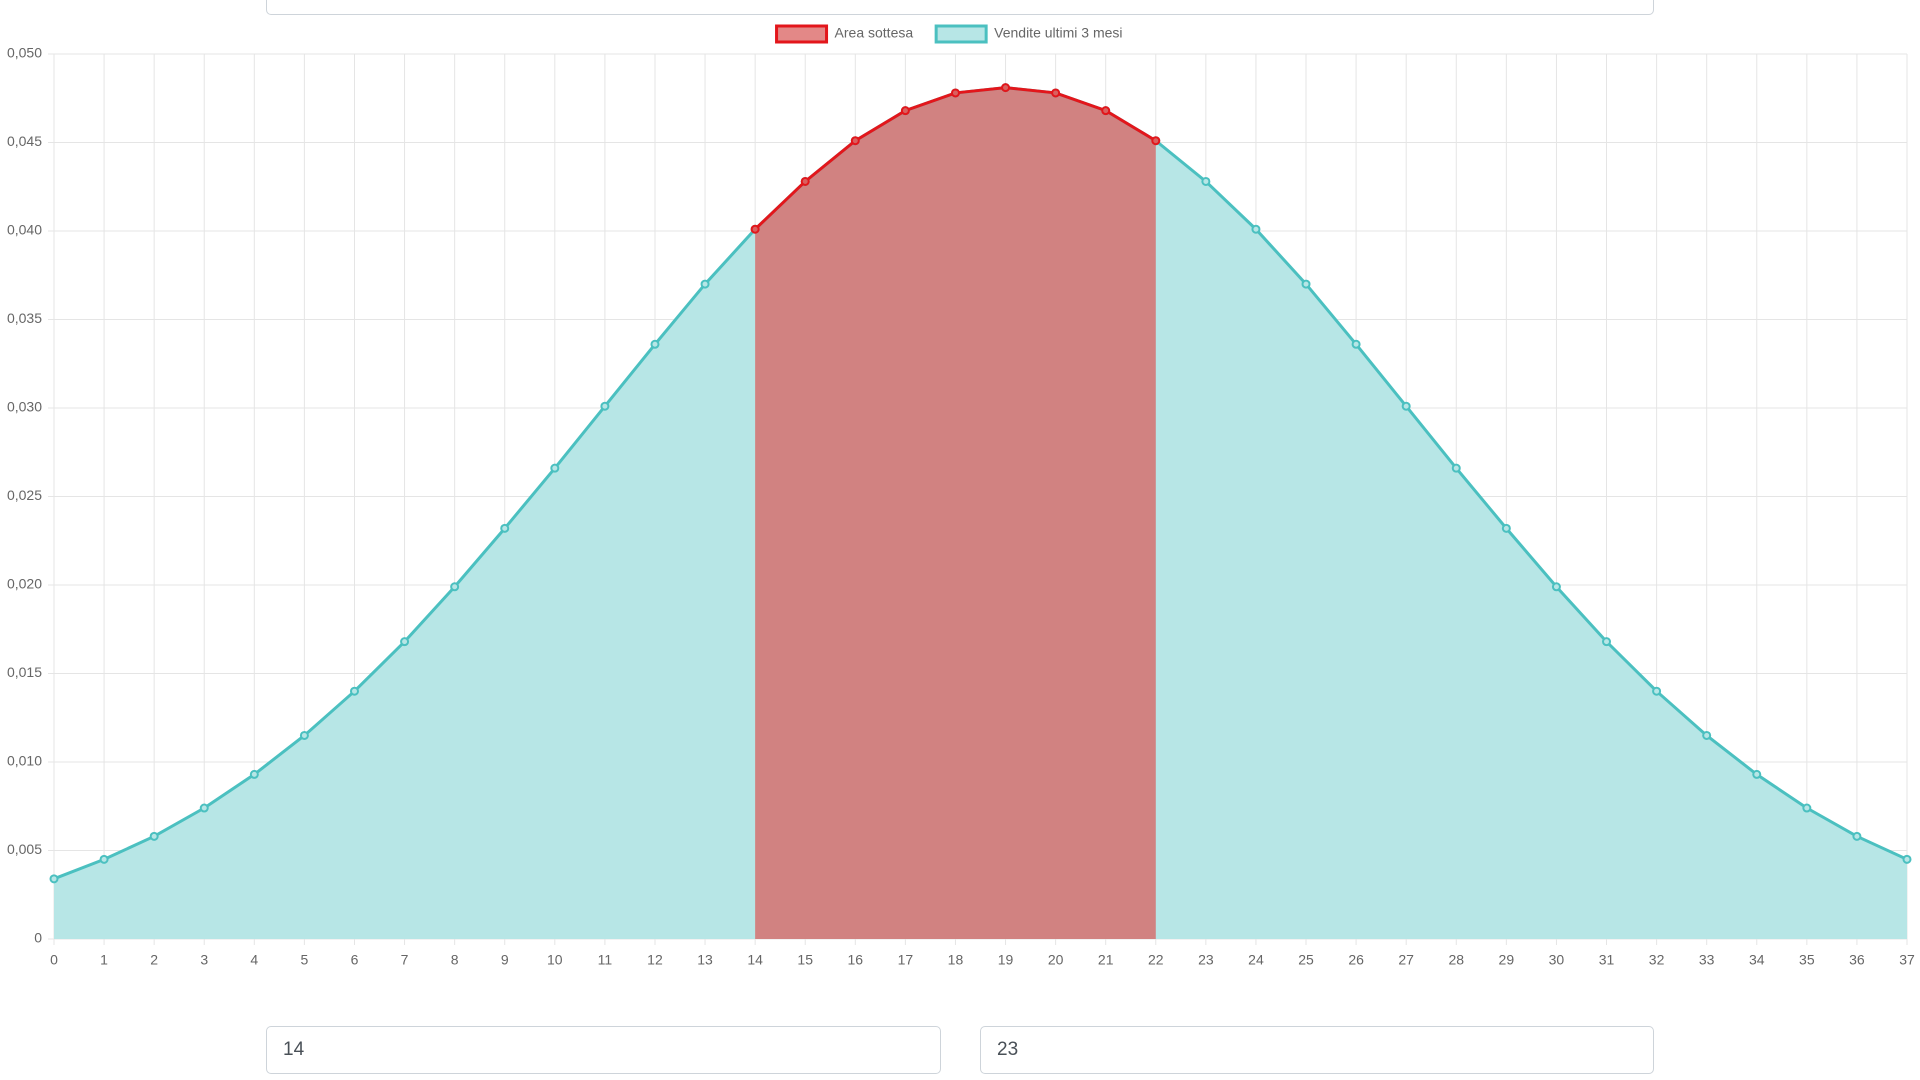  Describe the element at coordinates (505, 960) in the screenshot. I see `x-tick-label: 9` at that location.